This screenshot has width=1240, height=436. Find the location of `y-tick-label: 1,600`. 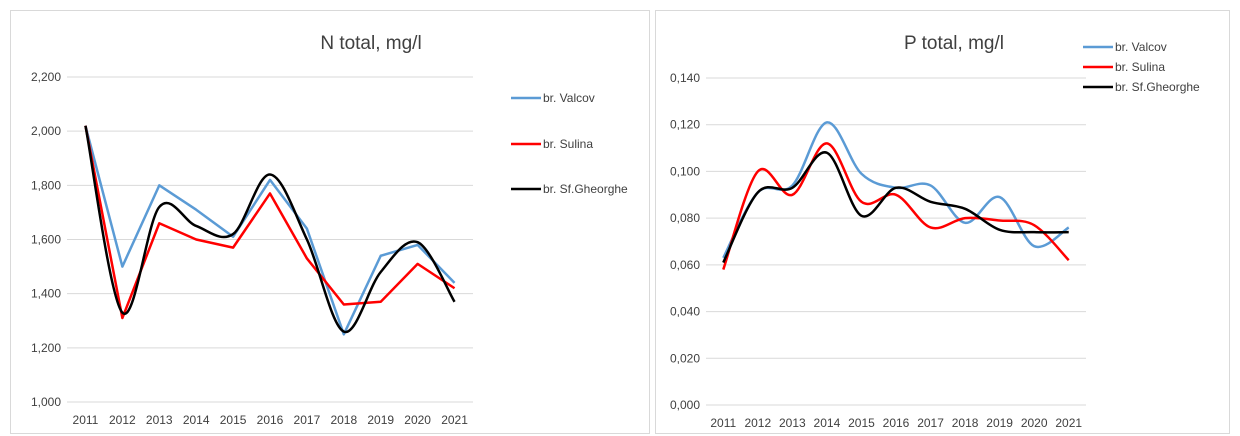

y-tick-label: 1,600 is located at coordinates (46, 240).